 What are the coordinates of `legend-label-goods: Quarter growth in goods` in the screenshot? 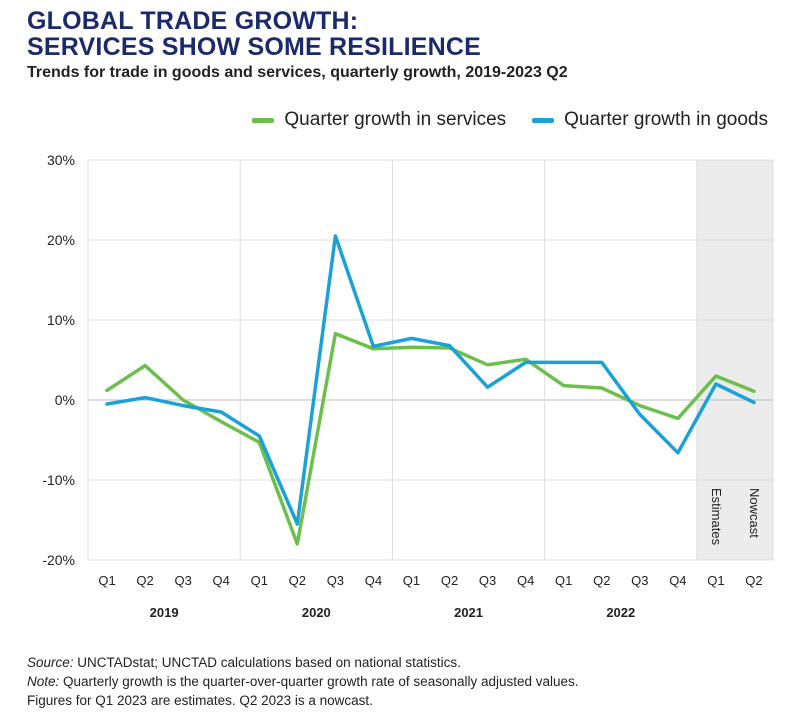 It's located at (666, 119).